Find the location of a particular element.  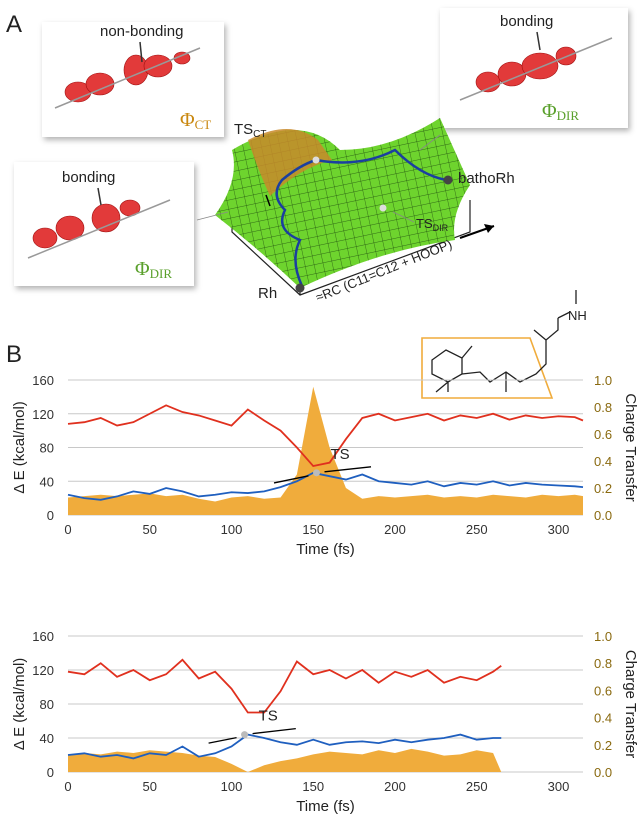

reactant-label: Rh is located at coordinates (267, 293).